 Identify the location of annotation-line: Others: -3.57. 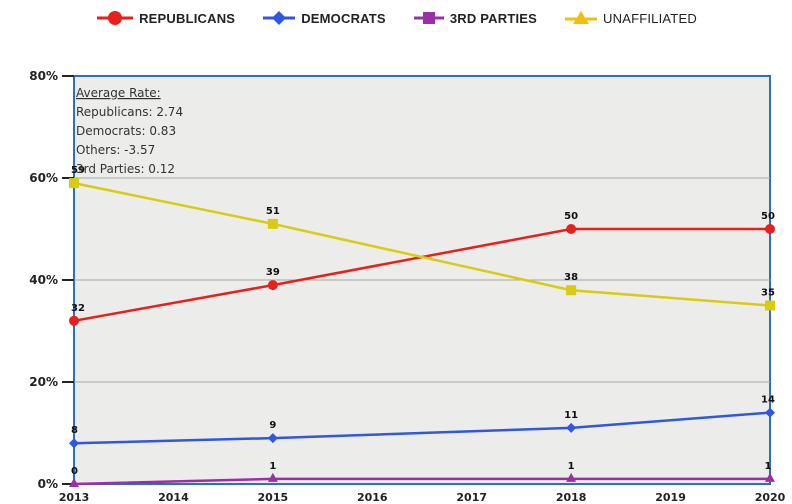
(115, 150).